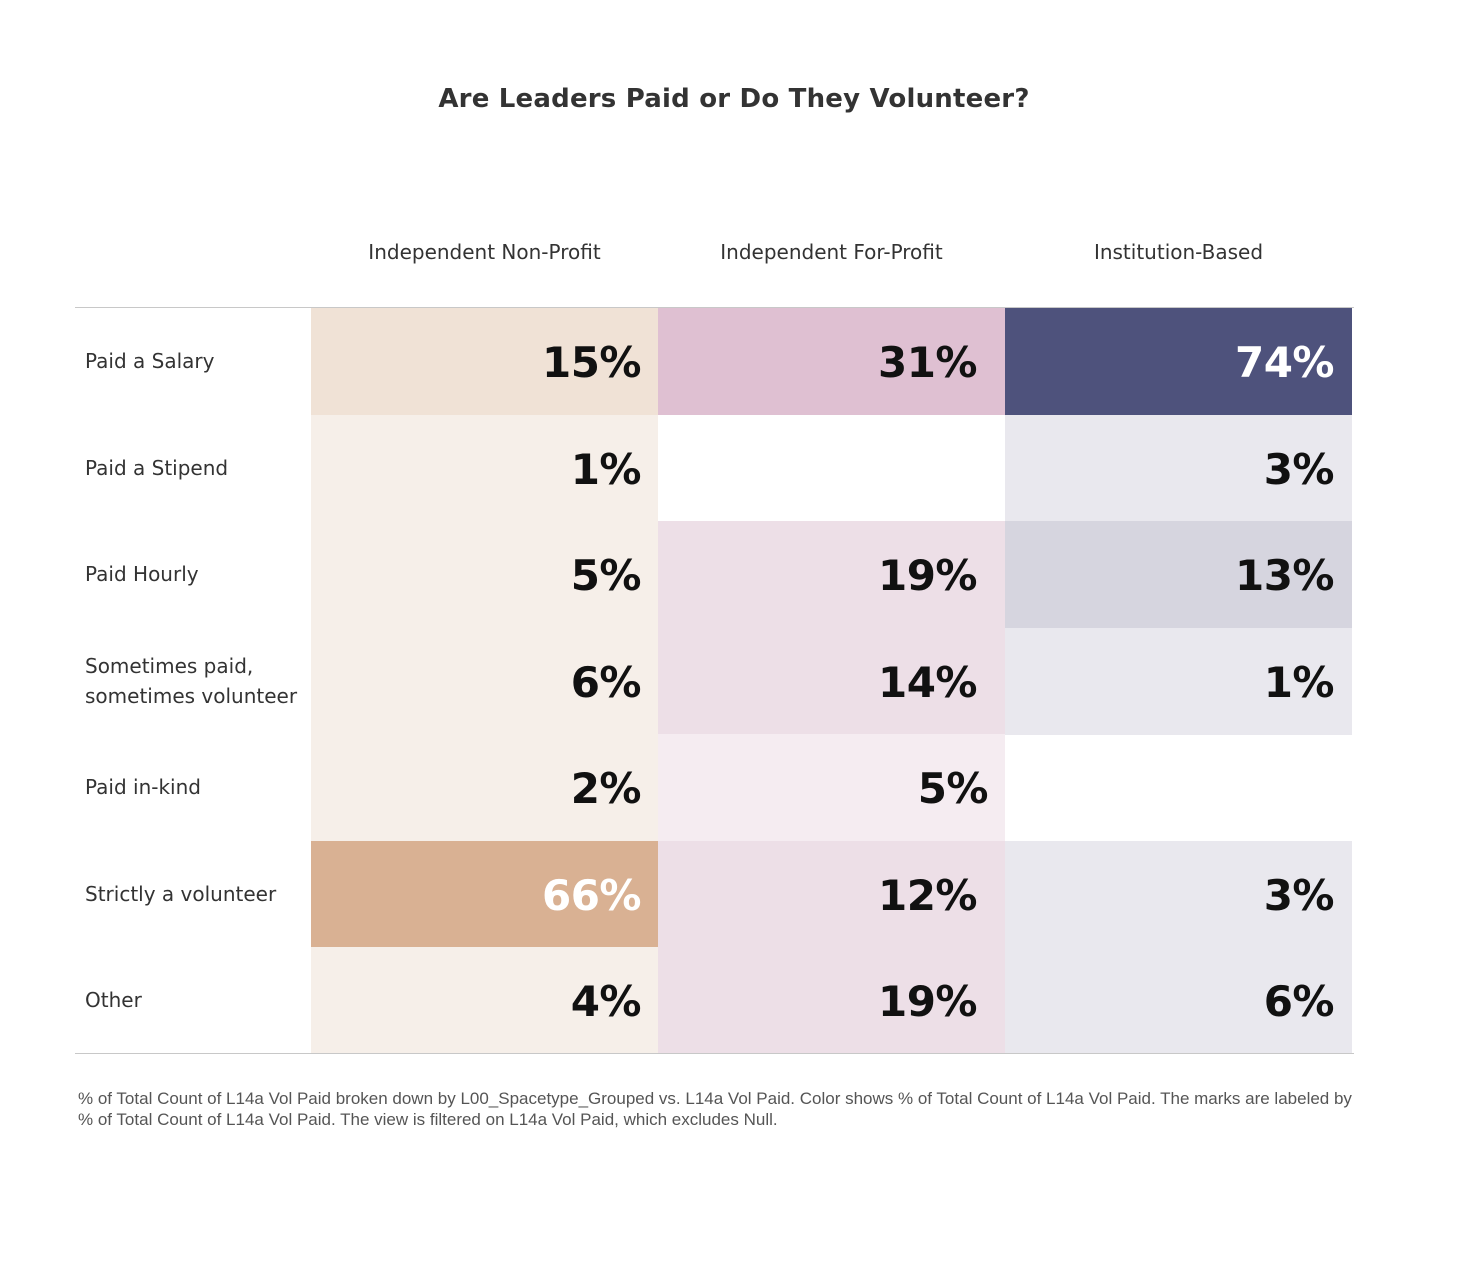  What do you see at coordinates (484, 252) in the screenshot?
I see `column-header: Independent Non-Profit` at bounding box center [484, 252].